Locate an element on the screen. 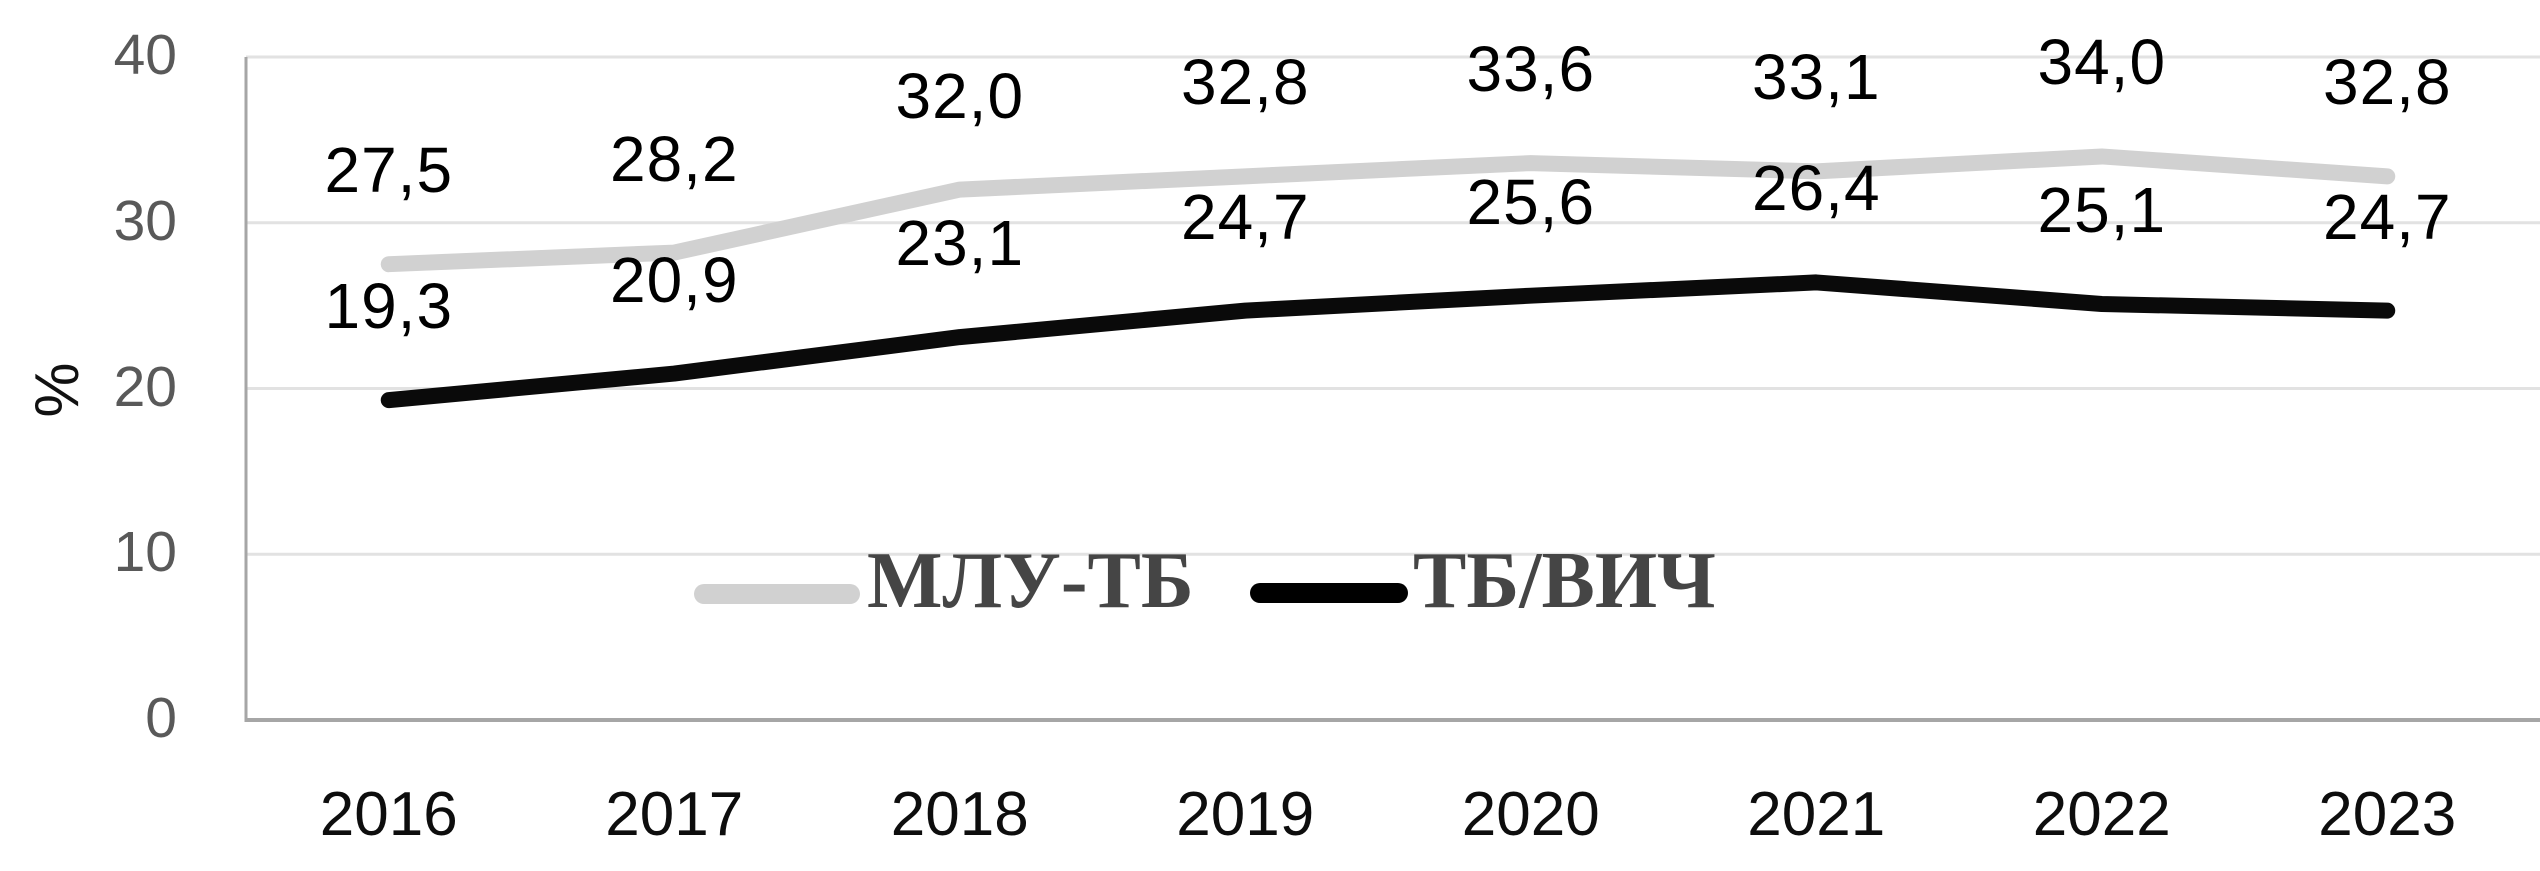 Image resolution: width=2540 pixels, height=871 pixels. data-label-tb-vich-2019: 24,7 is located at coordinates (1245, 216).